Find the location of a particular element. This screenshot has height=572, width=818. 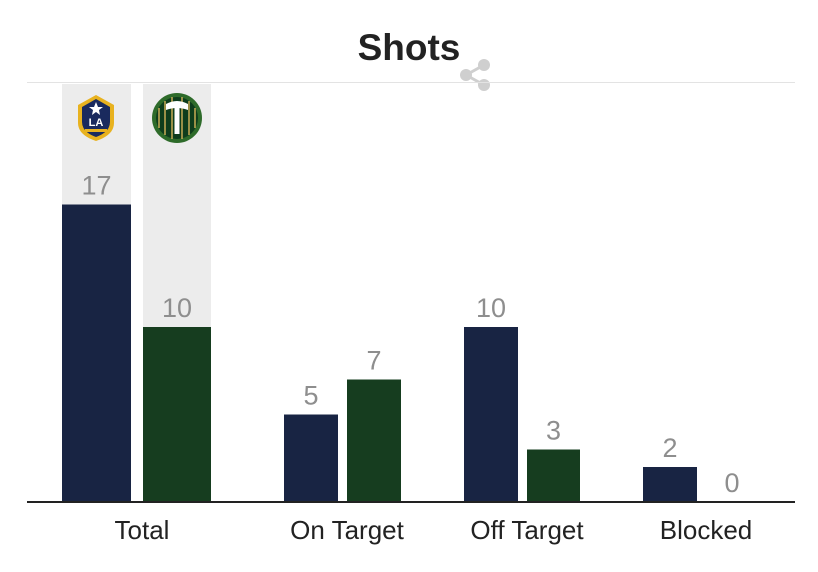

portland-timbers-logo is located at coordinates (177, 118).